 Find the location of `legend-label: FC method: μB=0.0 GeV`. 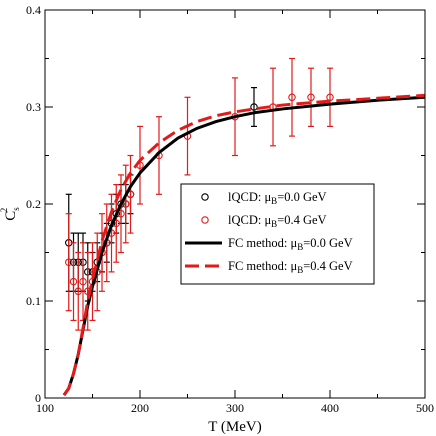

legend-label: FC method: μB=0.0 GeV is located at coordinates (290, 244).